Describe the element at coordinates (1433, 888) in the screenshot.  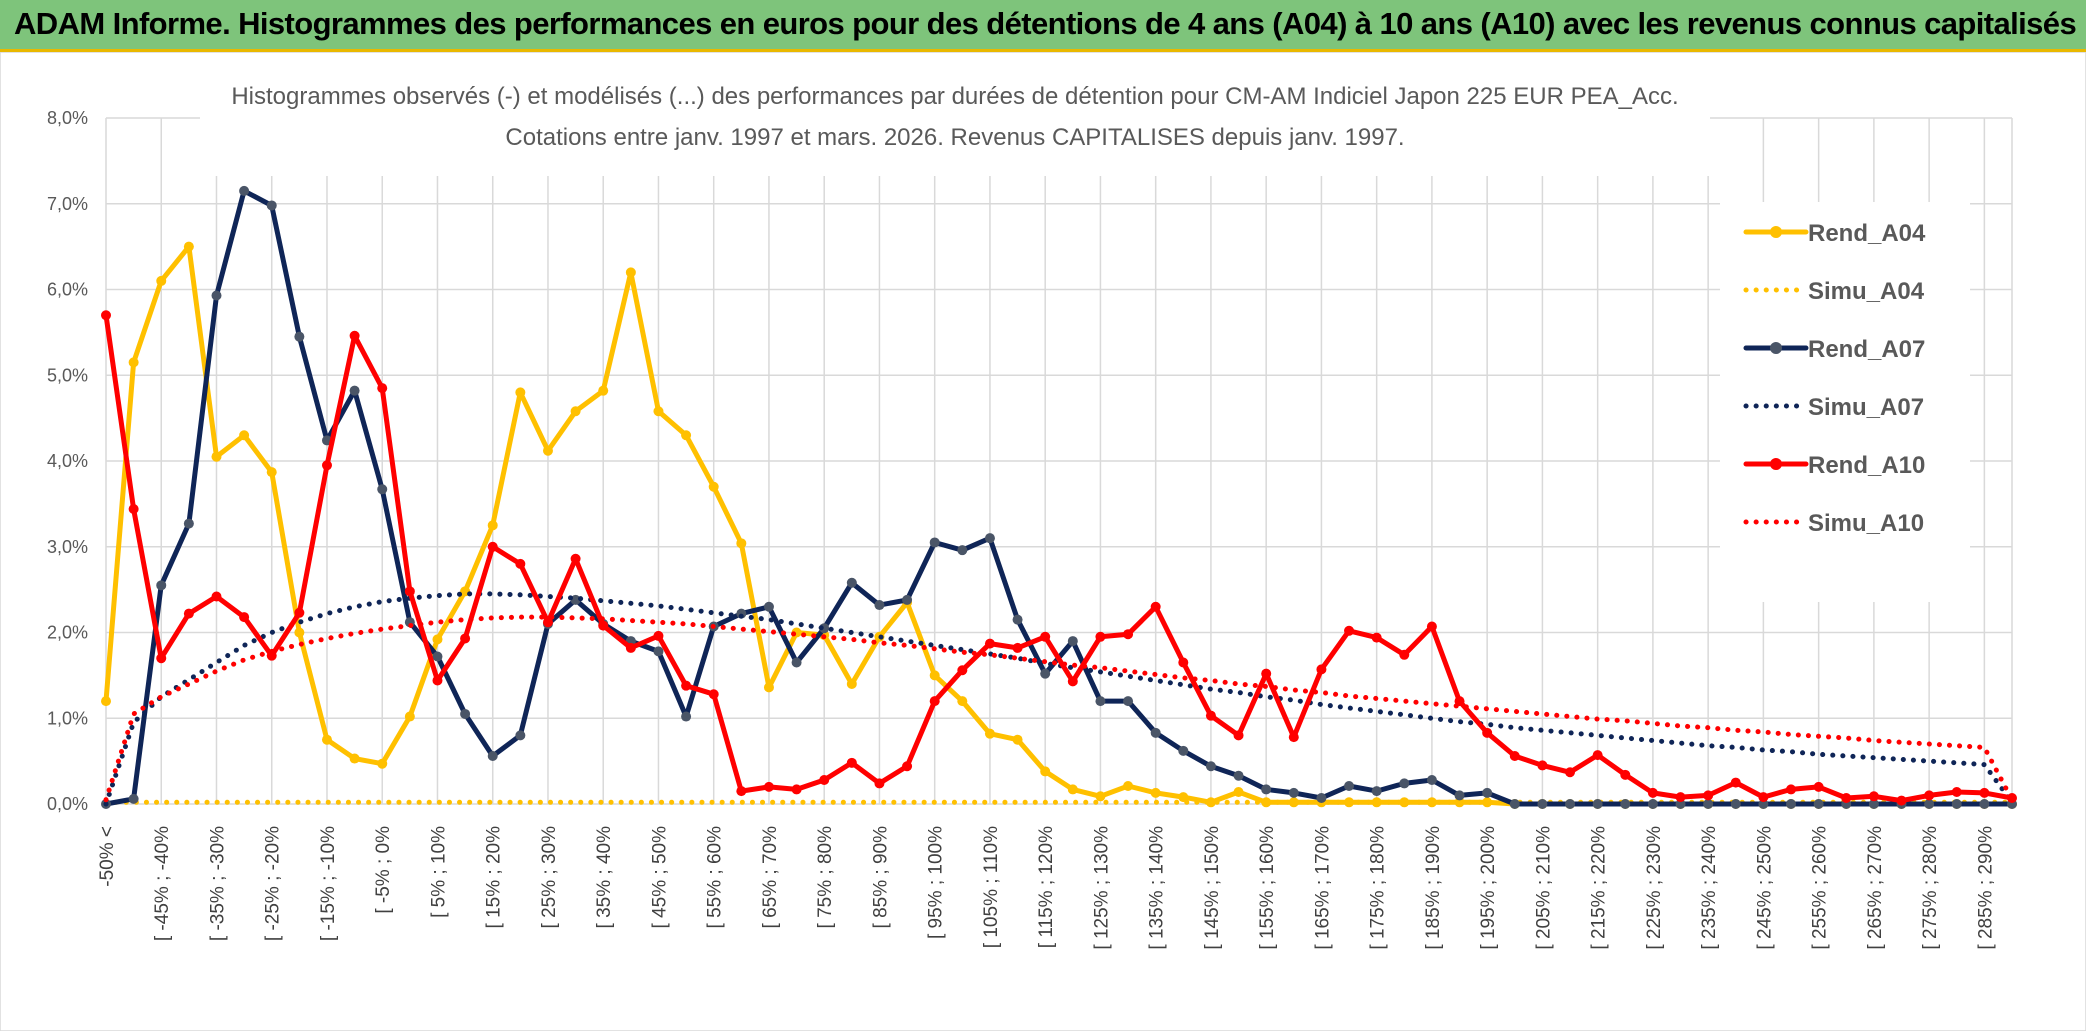
I see `x-tick-label: [ 185% ; 190%` at that location.